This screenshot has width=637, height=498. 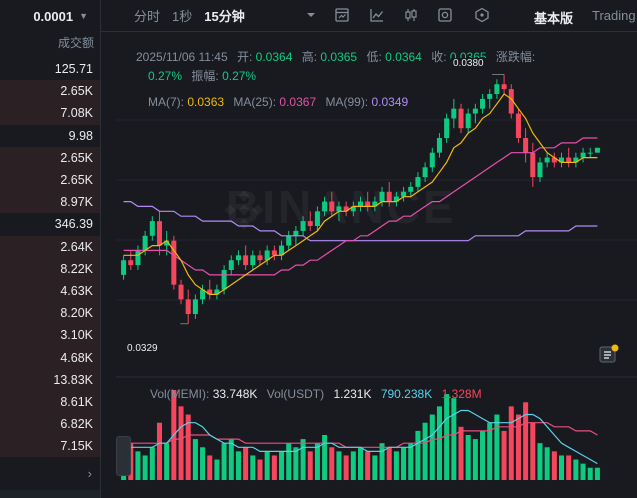 What do you see at coordinates (89, 473) in the screenshot?
I see `chevron-right-icon: ›` at bounding box center [89, 473].